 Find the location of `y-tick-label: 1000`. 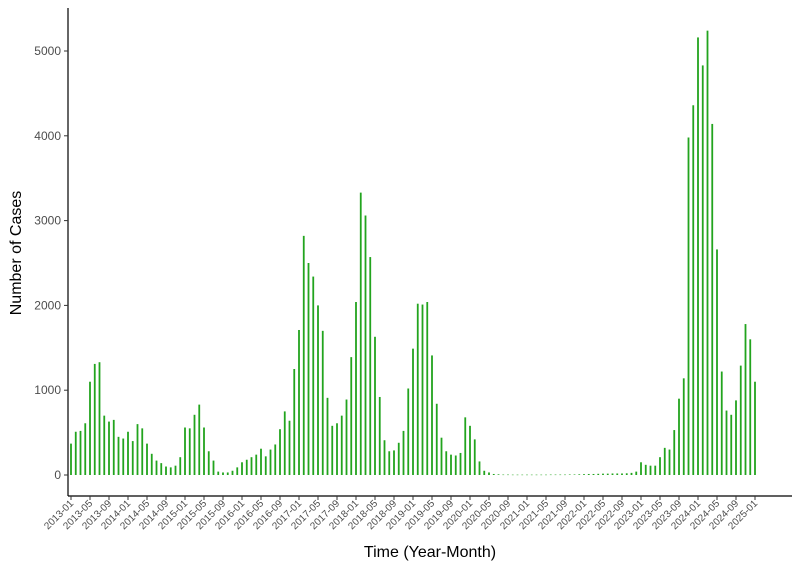

y-tick-label: 1000 is located at coordinates (47, 390).